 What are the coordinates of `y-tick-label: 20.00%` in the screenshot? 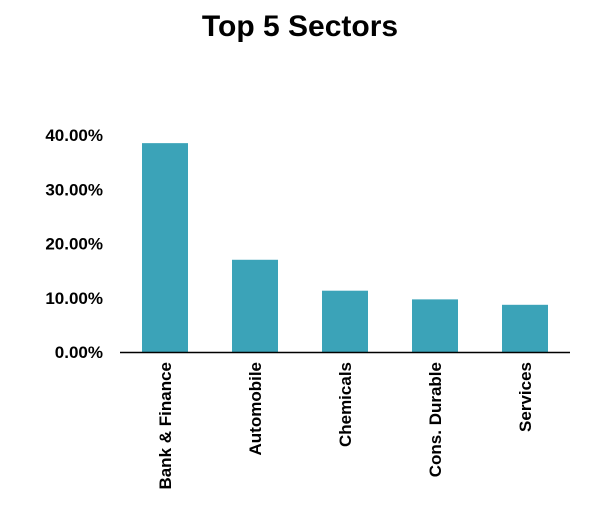 It's located at (74, 244).